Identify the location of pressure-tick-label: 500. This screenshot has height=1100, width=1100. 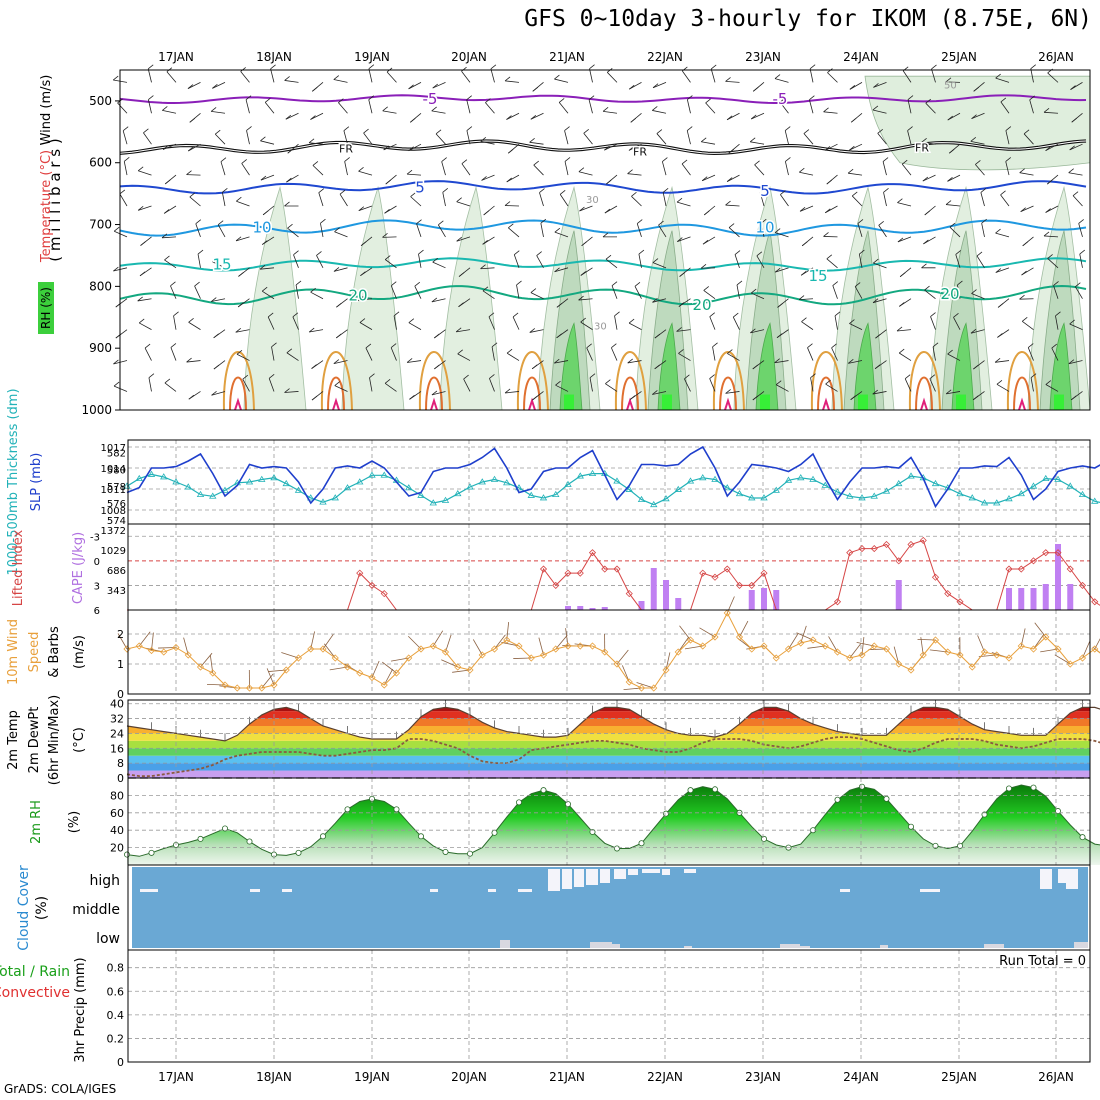
(100, 101).